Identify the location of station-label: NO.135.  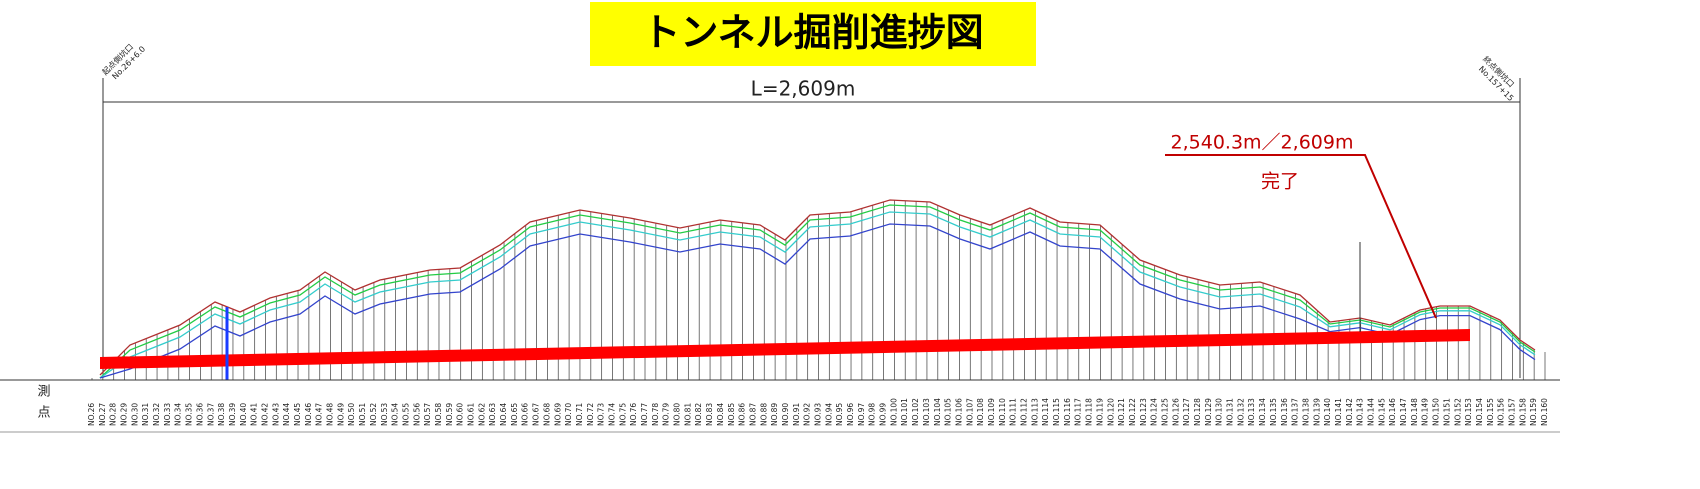
(1273, 412).